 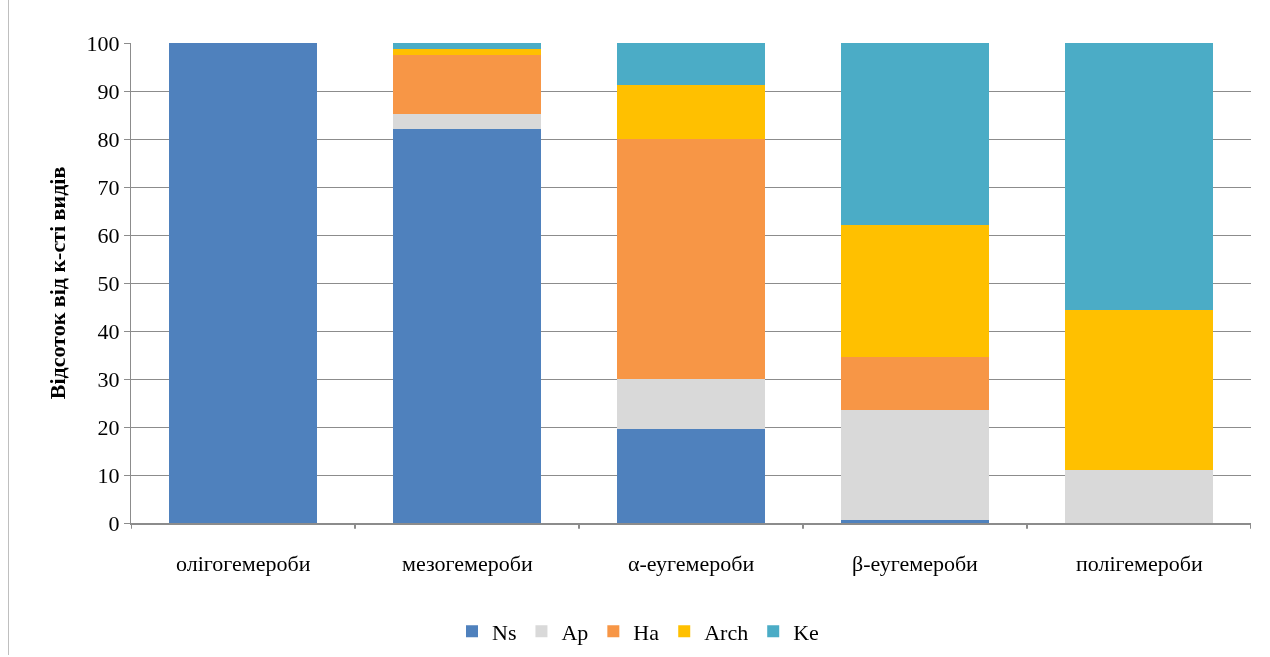 I want to click on y-tick-label: 20, so click(x=108, y=427).